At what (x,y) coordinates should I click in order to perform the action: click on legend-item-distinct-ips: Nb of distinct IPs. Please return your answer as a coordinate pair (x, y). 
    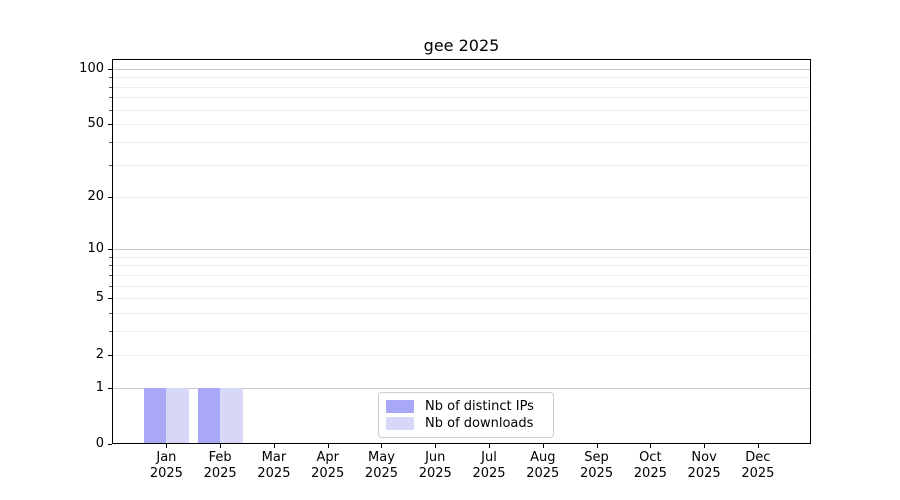
    Looking at the image, I should click on (465, 406).